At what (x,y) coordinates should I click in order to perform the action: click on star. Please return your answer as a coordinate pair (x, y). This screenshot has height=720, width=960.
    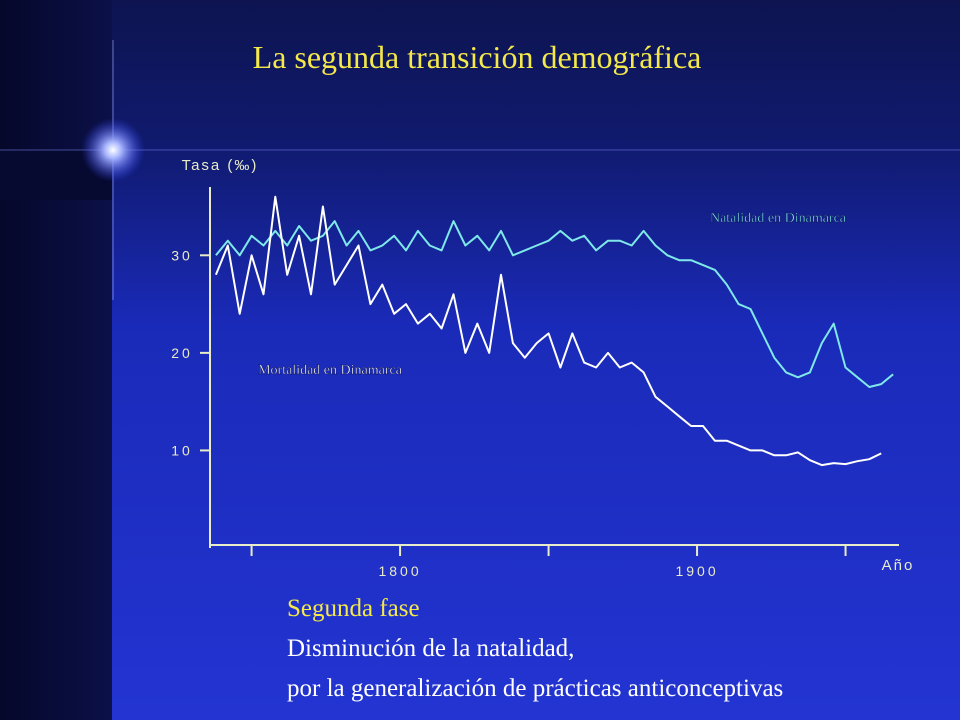
    Looking at the image, I should click on (113, 150).